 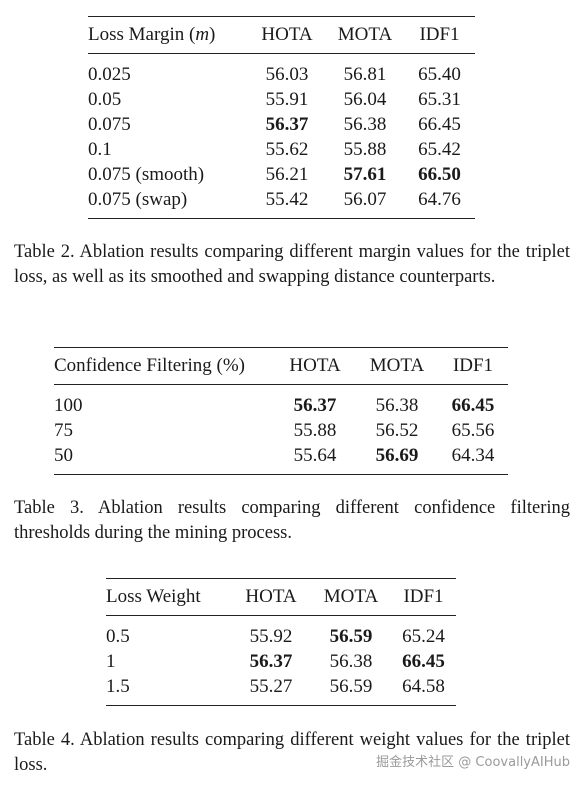 What do you see at coordinates (168, 35) in the screenshot?
I see `col-header-loss-margin: Loss Margin (m)` at bounding box center [168, 35].